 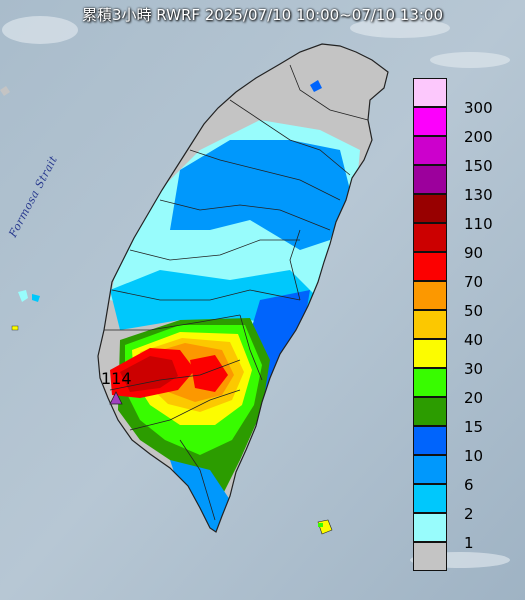 What do you see at coordinates (469, 485) in the screenshot?
I see `legend-label: 6` at bounding box center [469, 485].